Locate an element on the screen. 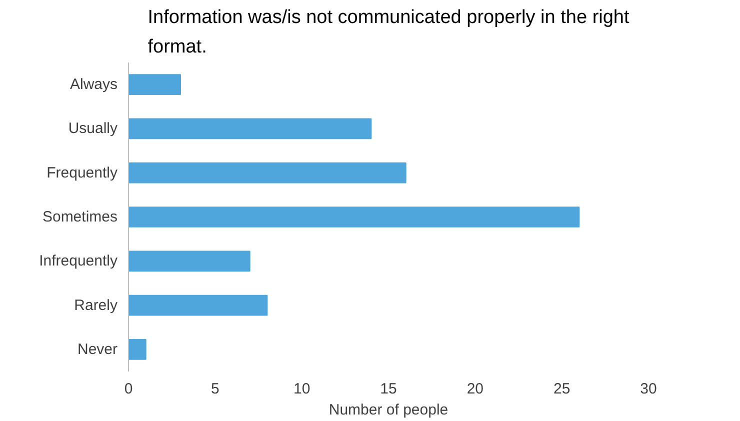 This screenshot has height=421, width=740. y-tick-label: Never is located at coordinates (97, 349).